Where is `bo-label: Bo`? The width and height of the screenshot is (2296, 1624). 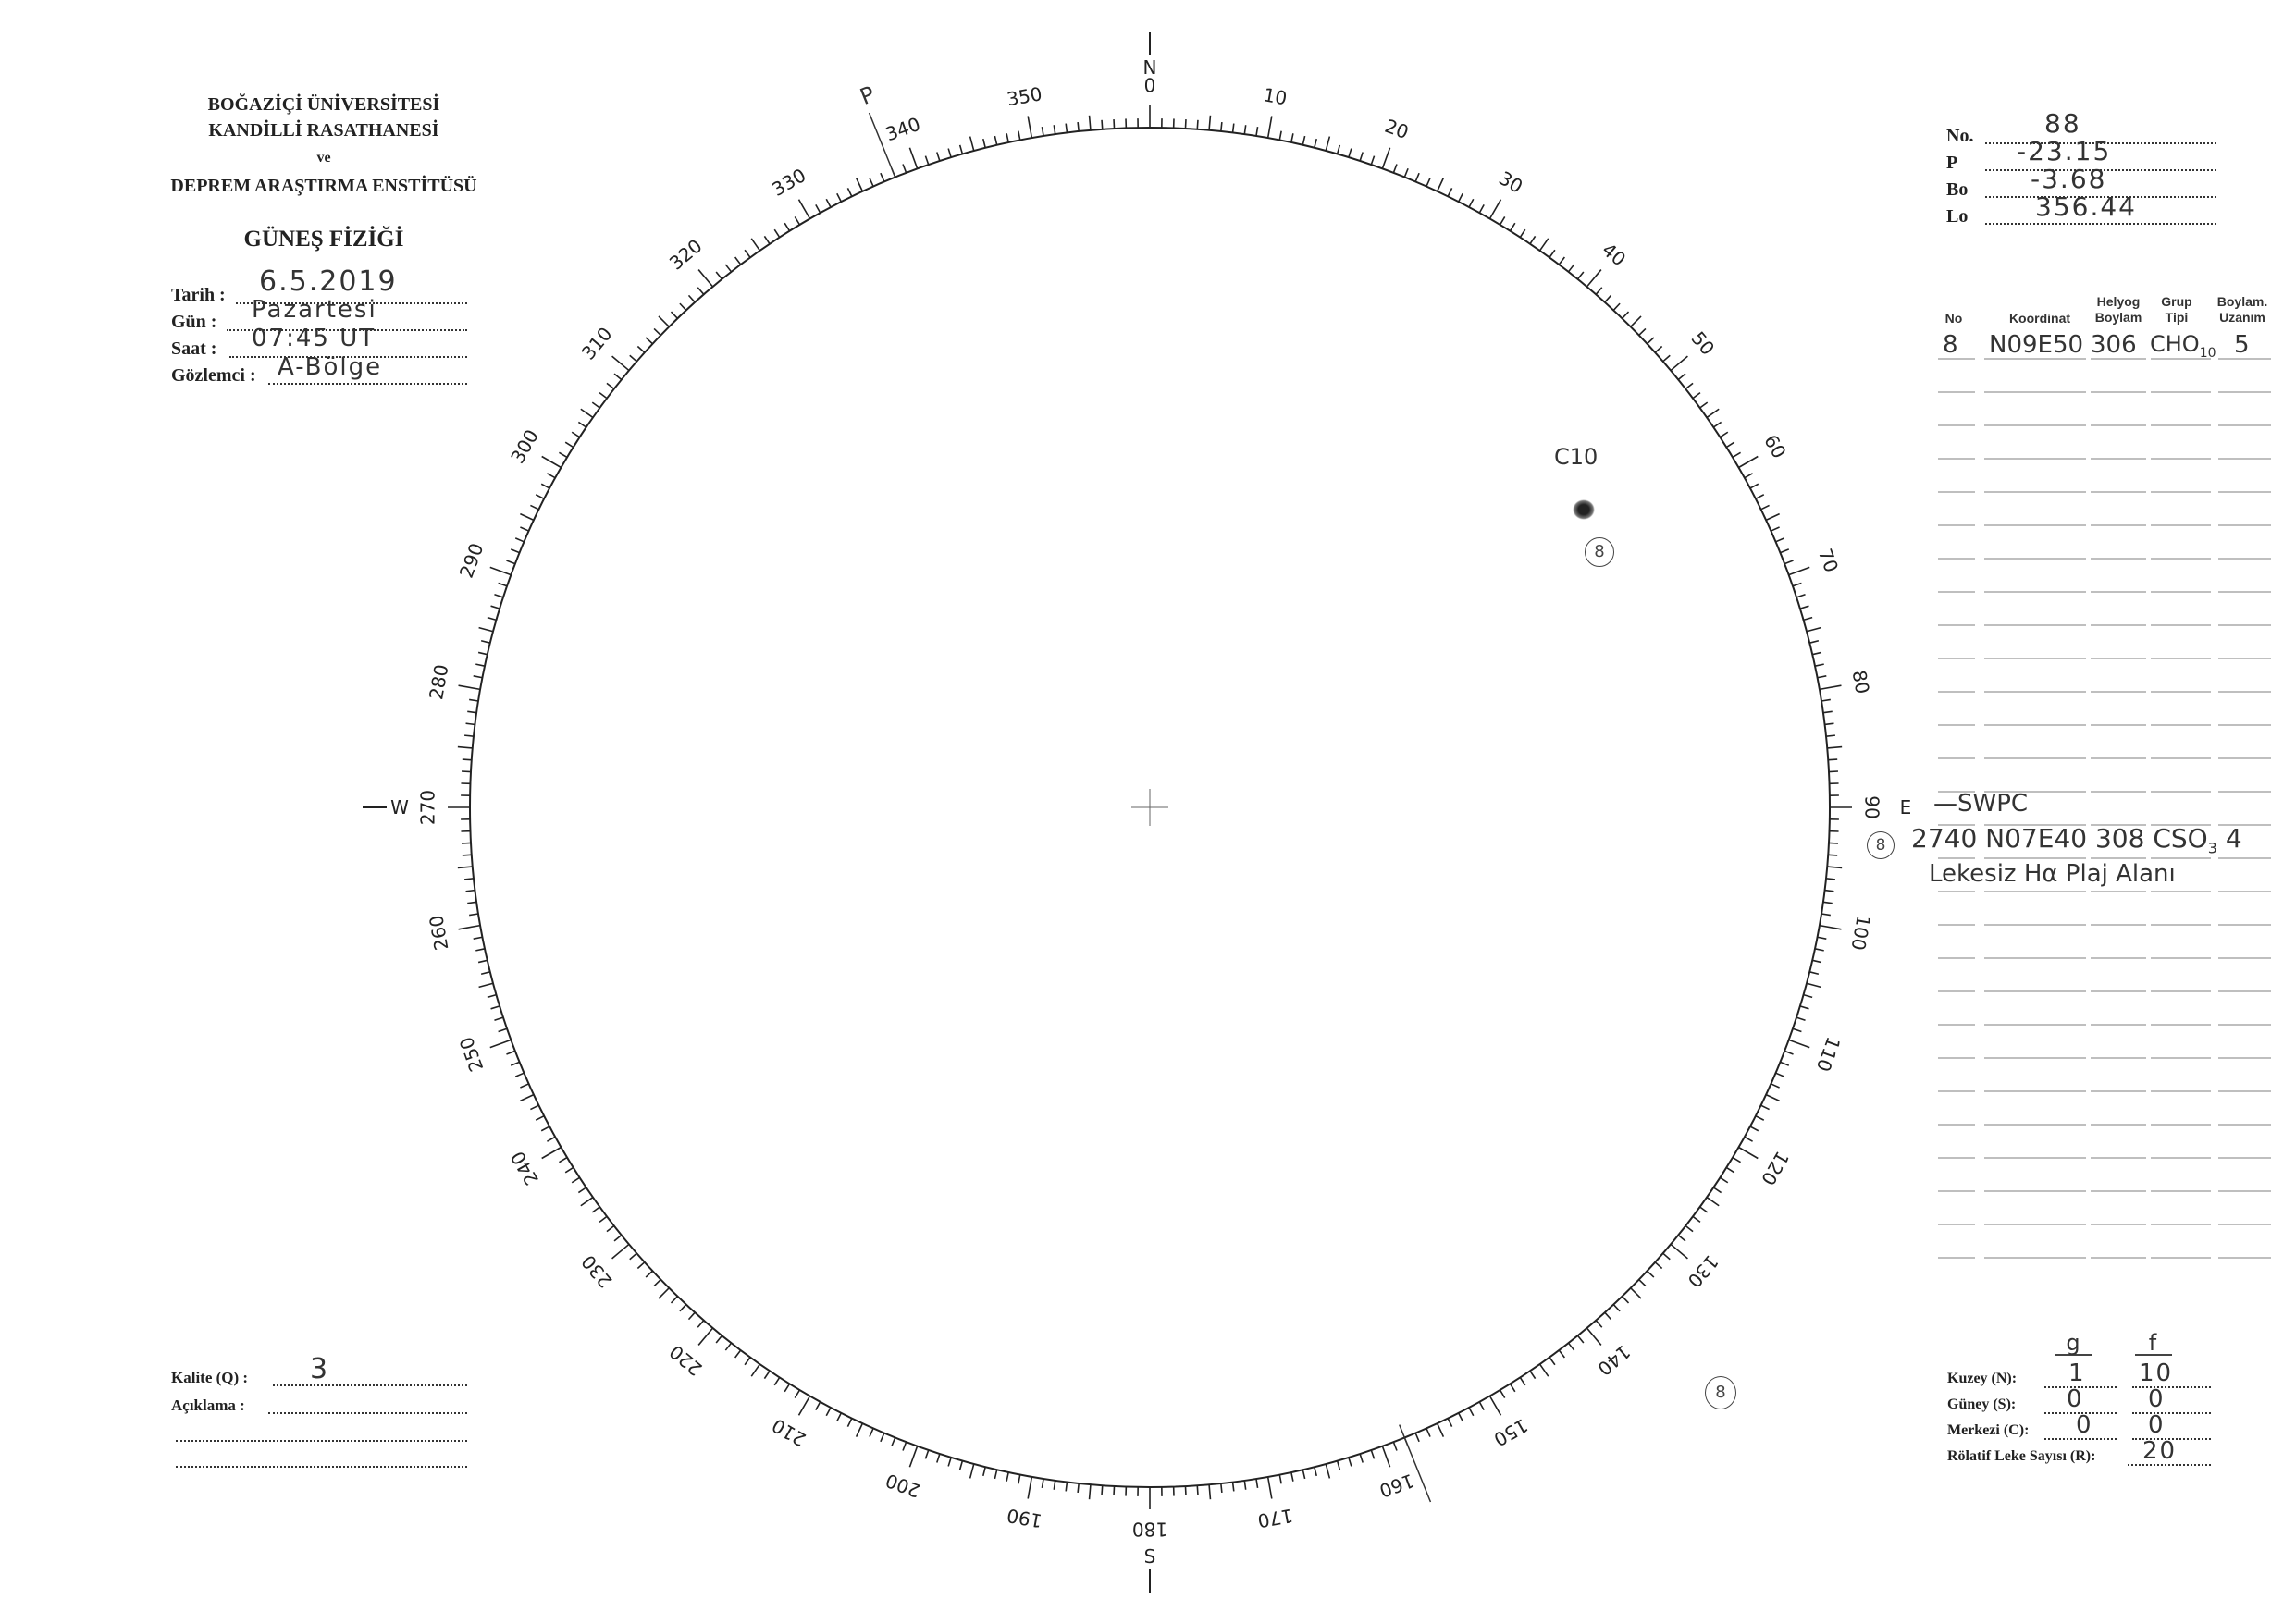
bo-label: Bo is located at coordinates (1958, 189).